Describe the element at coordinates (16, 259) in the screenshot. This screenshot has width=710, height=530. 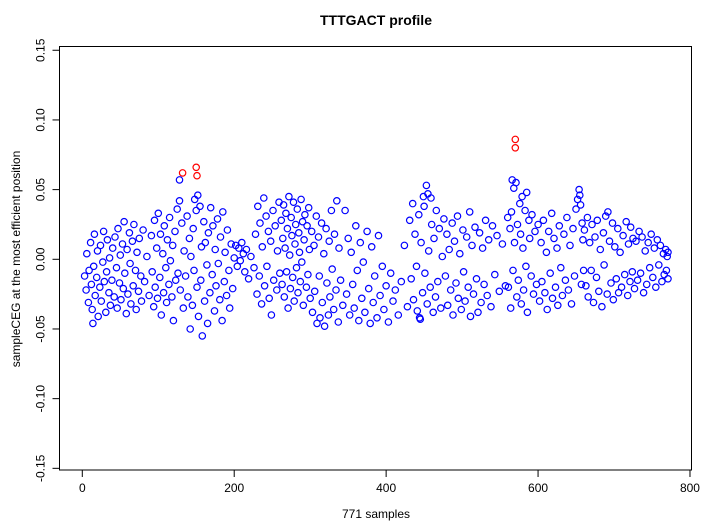
I see `y-axis-label: sampleCEG at the most efficient position` at that location.